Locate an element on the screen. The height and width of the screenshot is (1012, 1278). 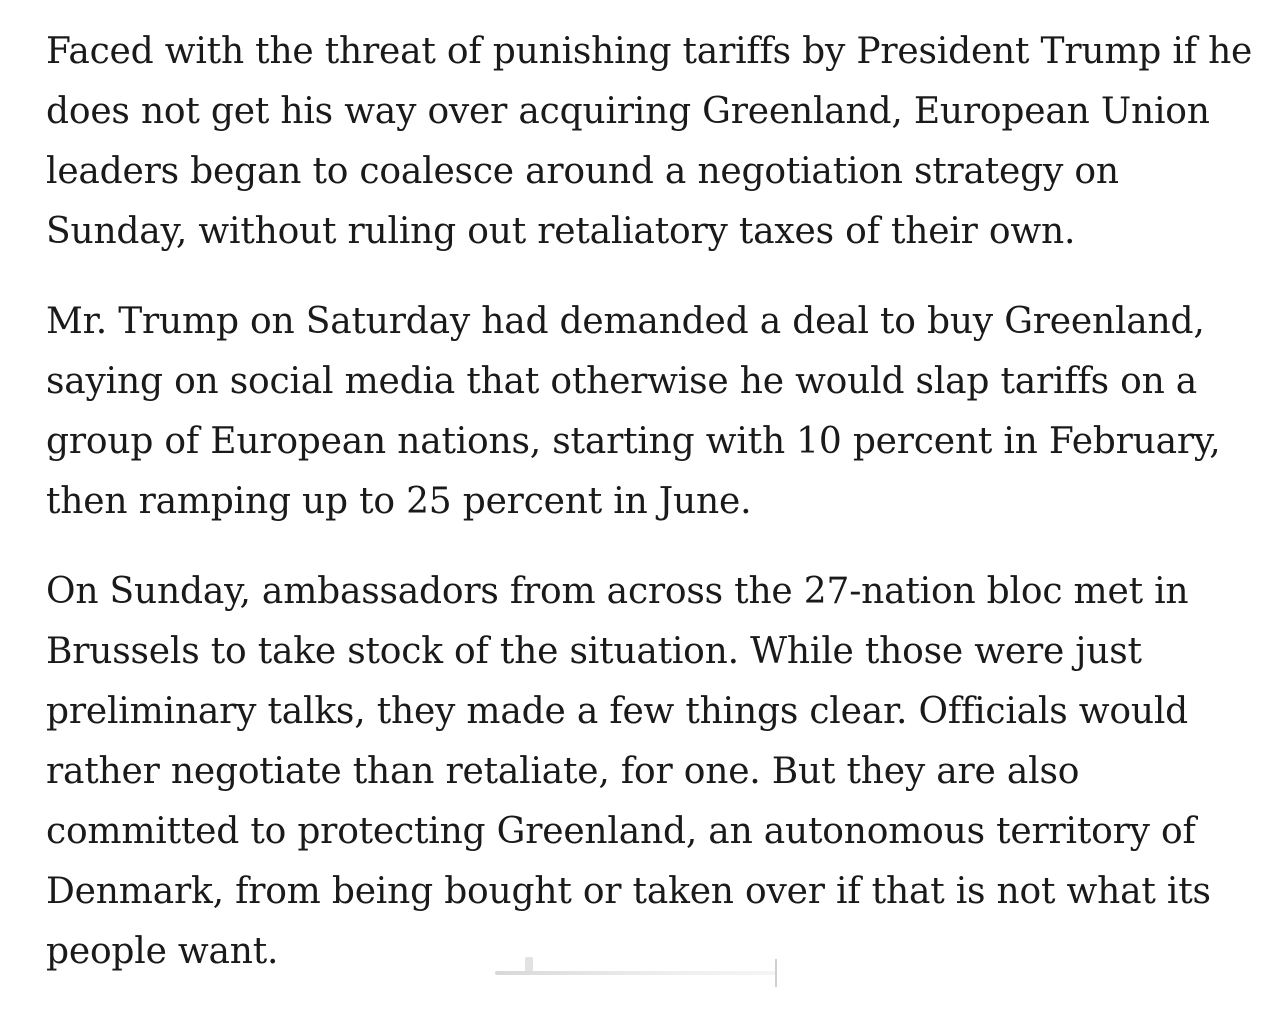
artifact-stub is located at coordinates (529, 965).